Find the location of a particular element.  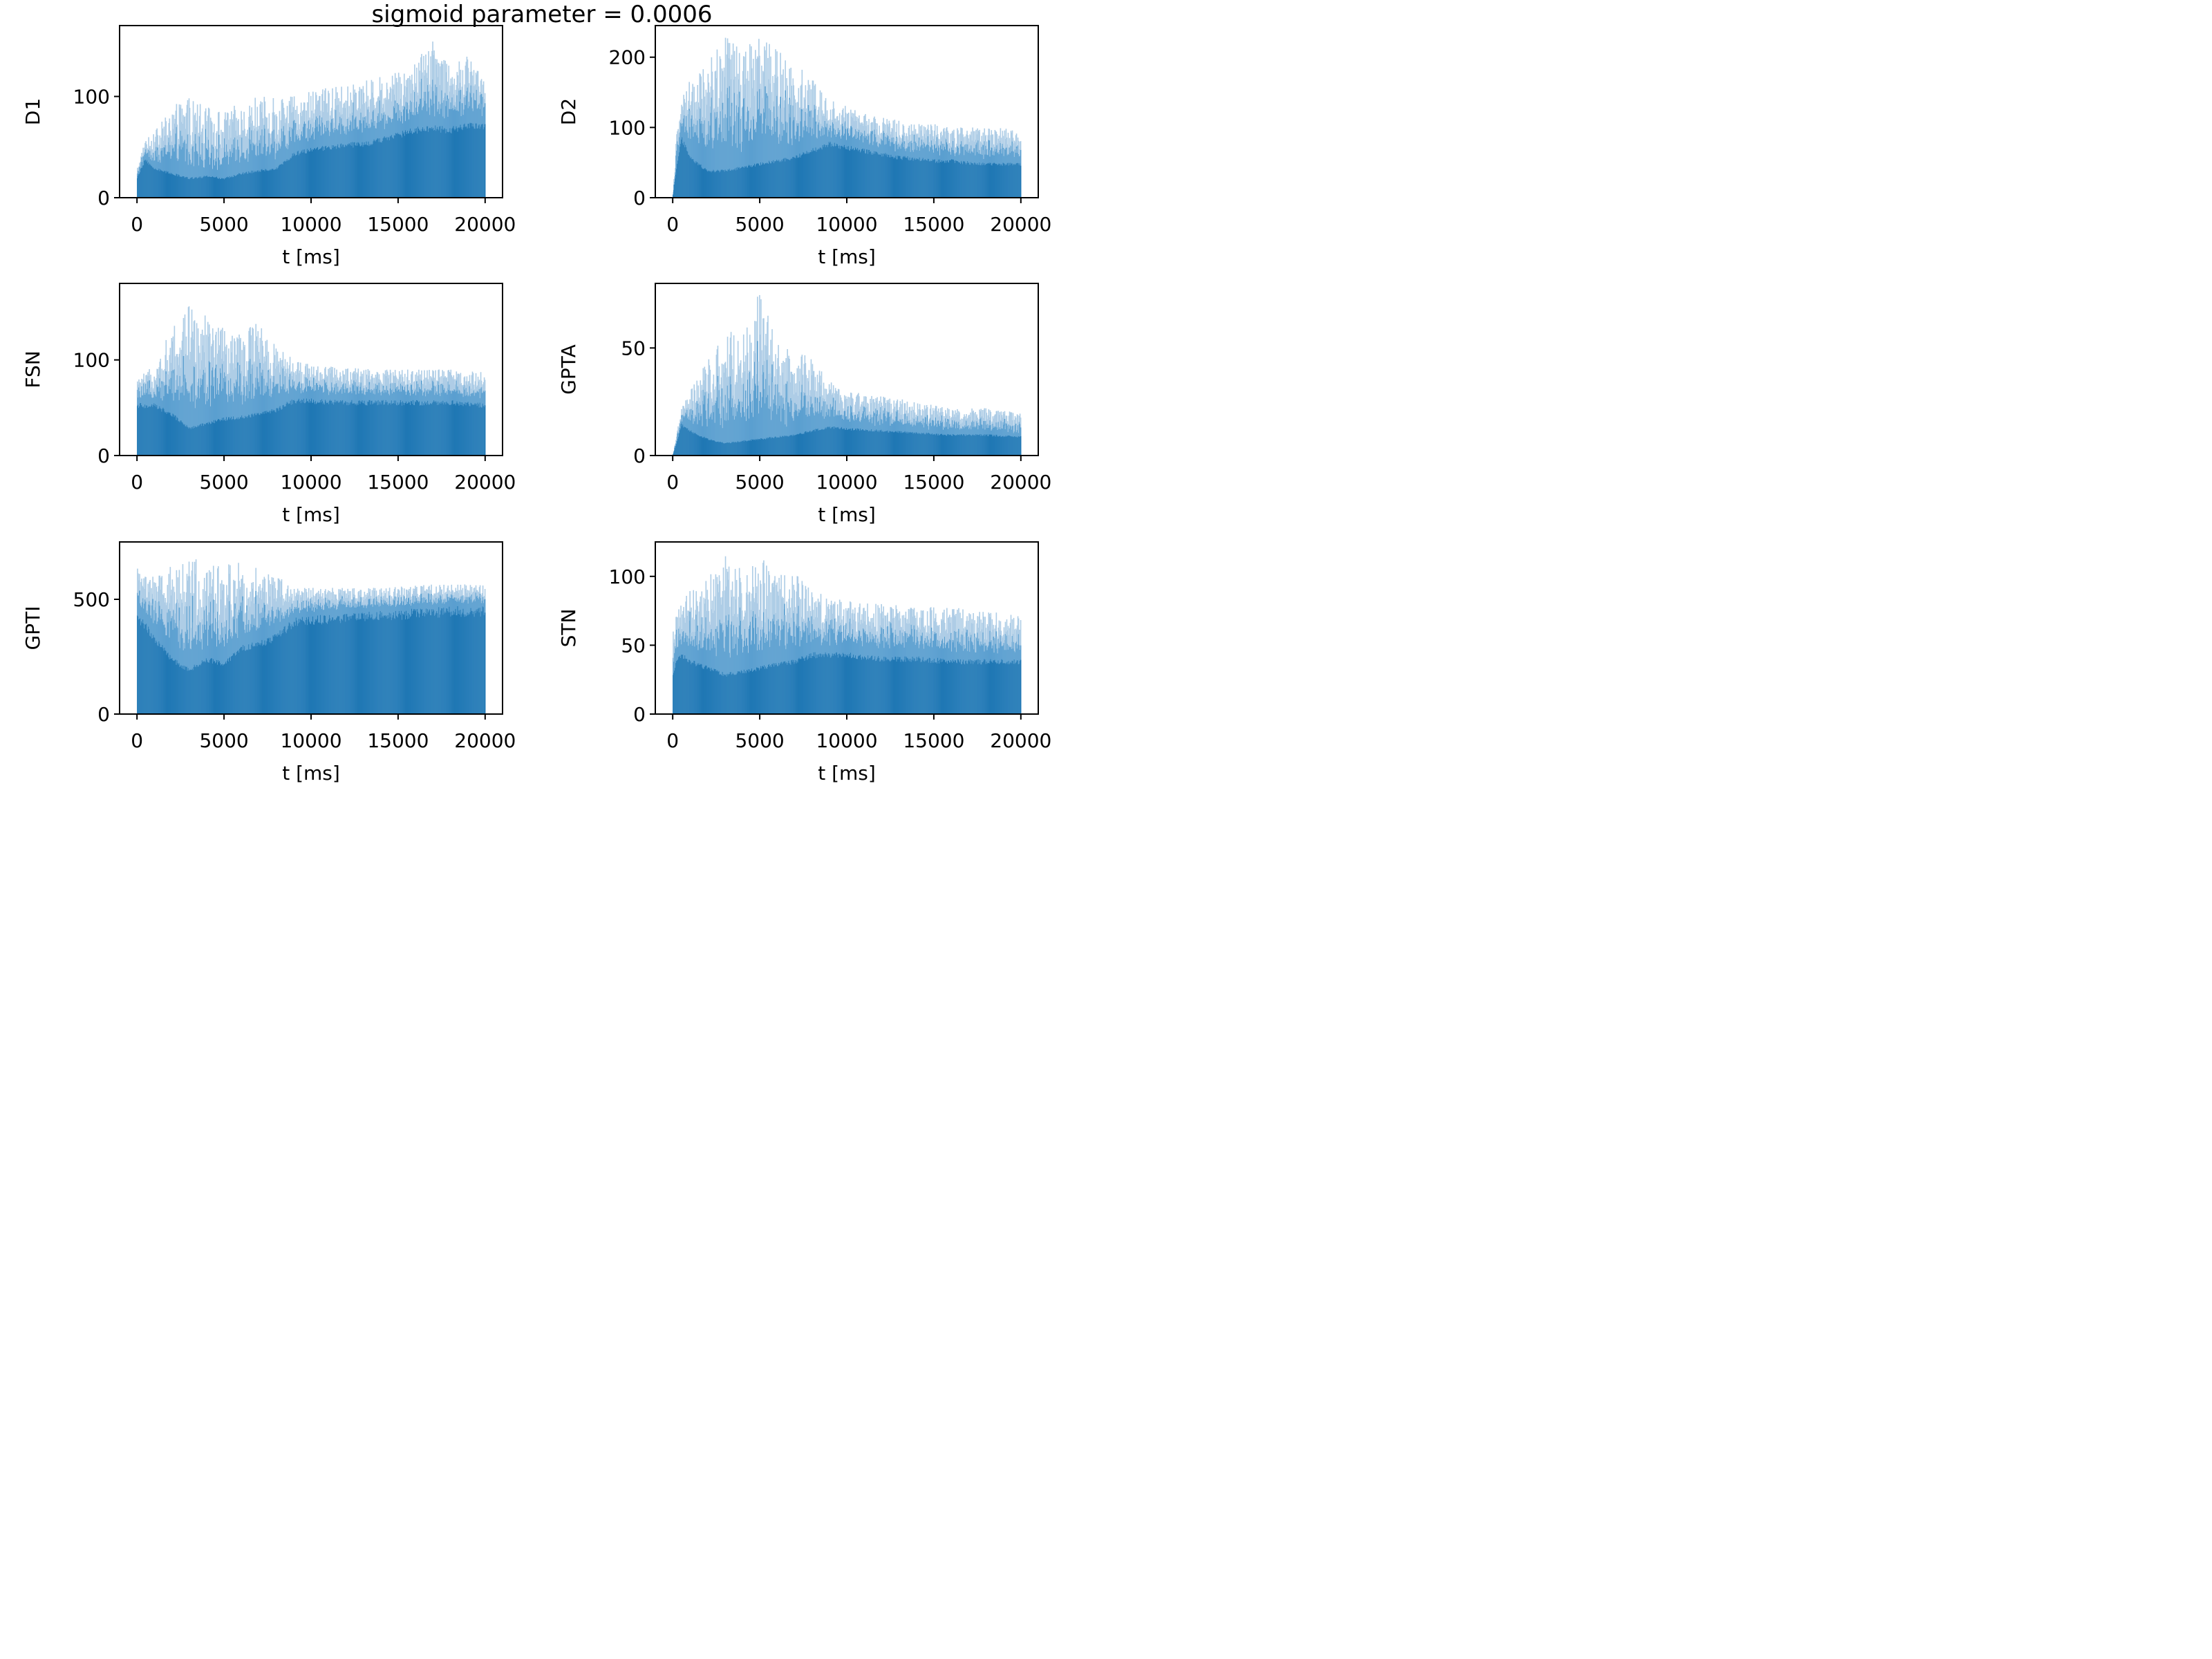

x-tick-label: 5000 is located at coordinates (223, 225).